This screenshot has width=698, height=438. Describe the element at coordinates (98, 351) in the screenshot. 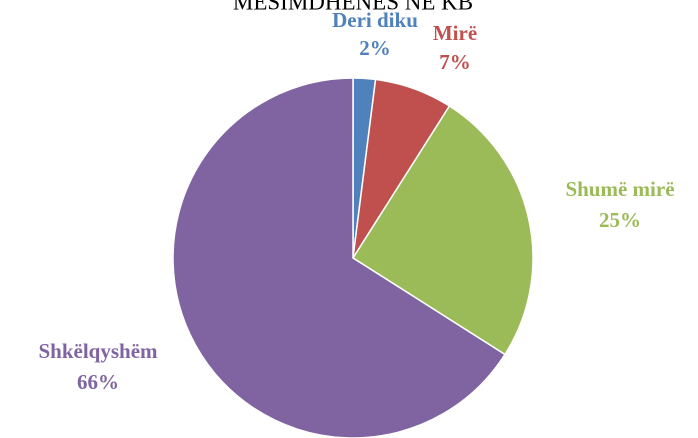

I see `data-label-category: Shkëlqyshëm` at that location.